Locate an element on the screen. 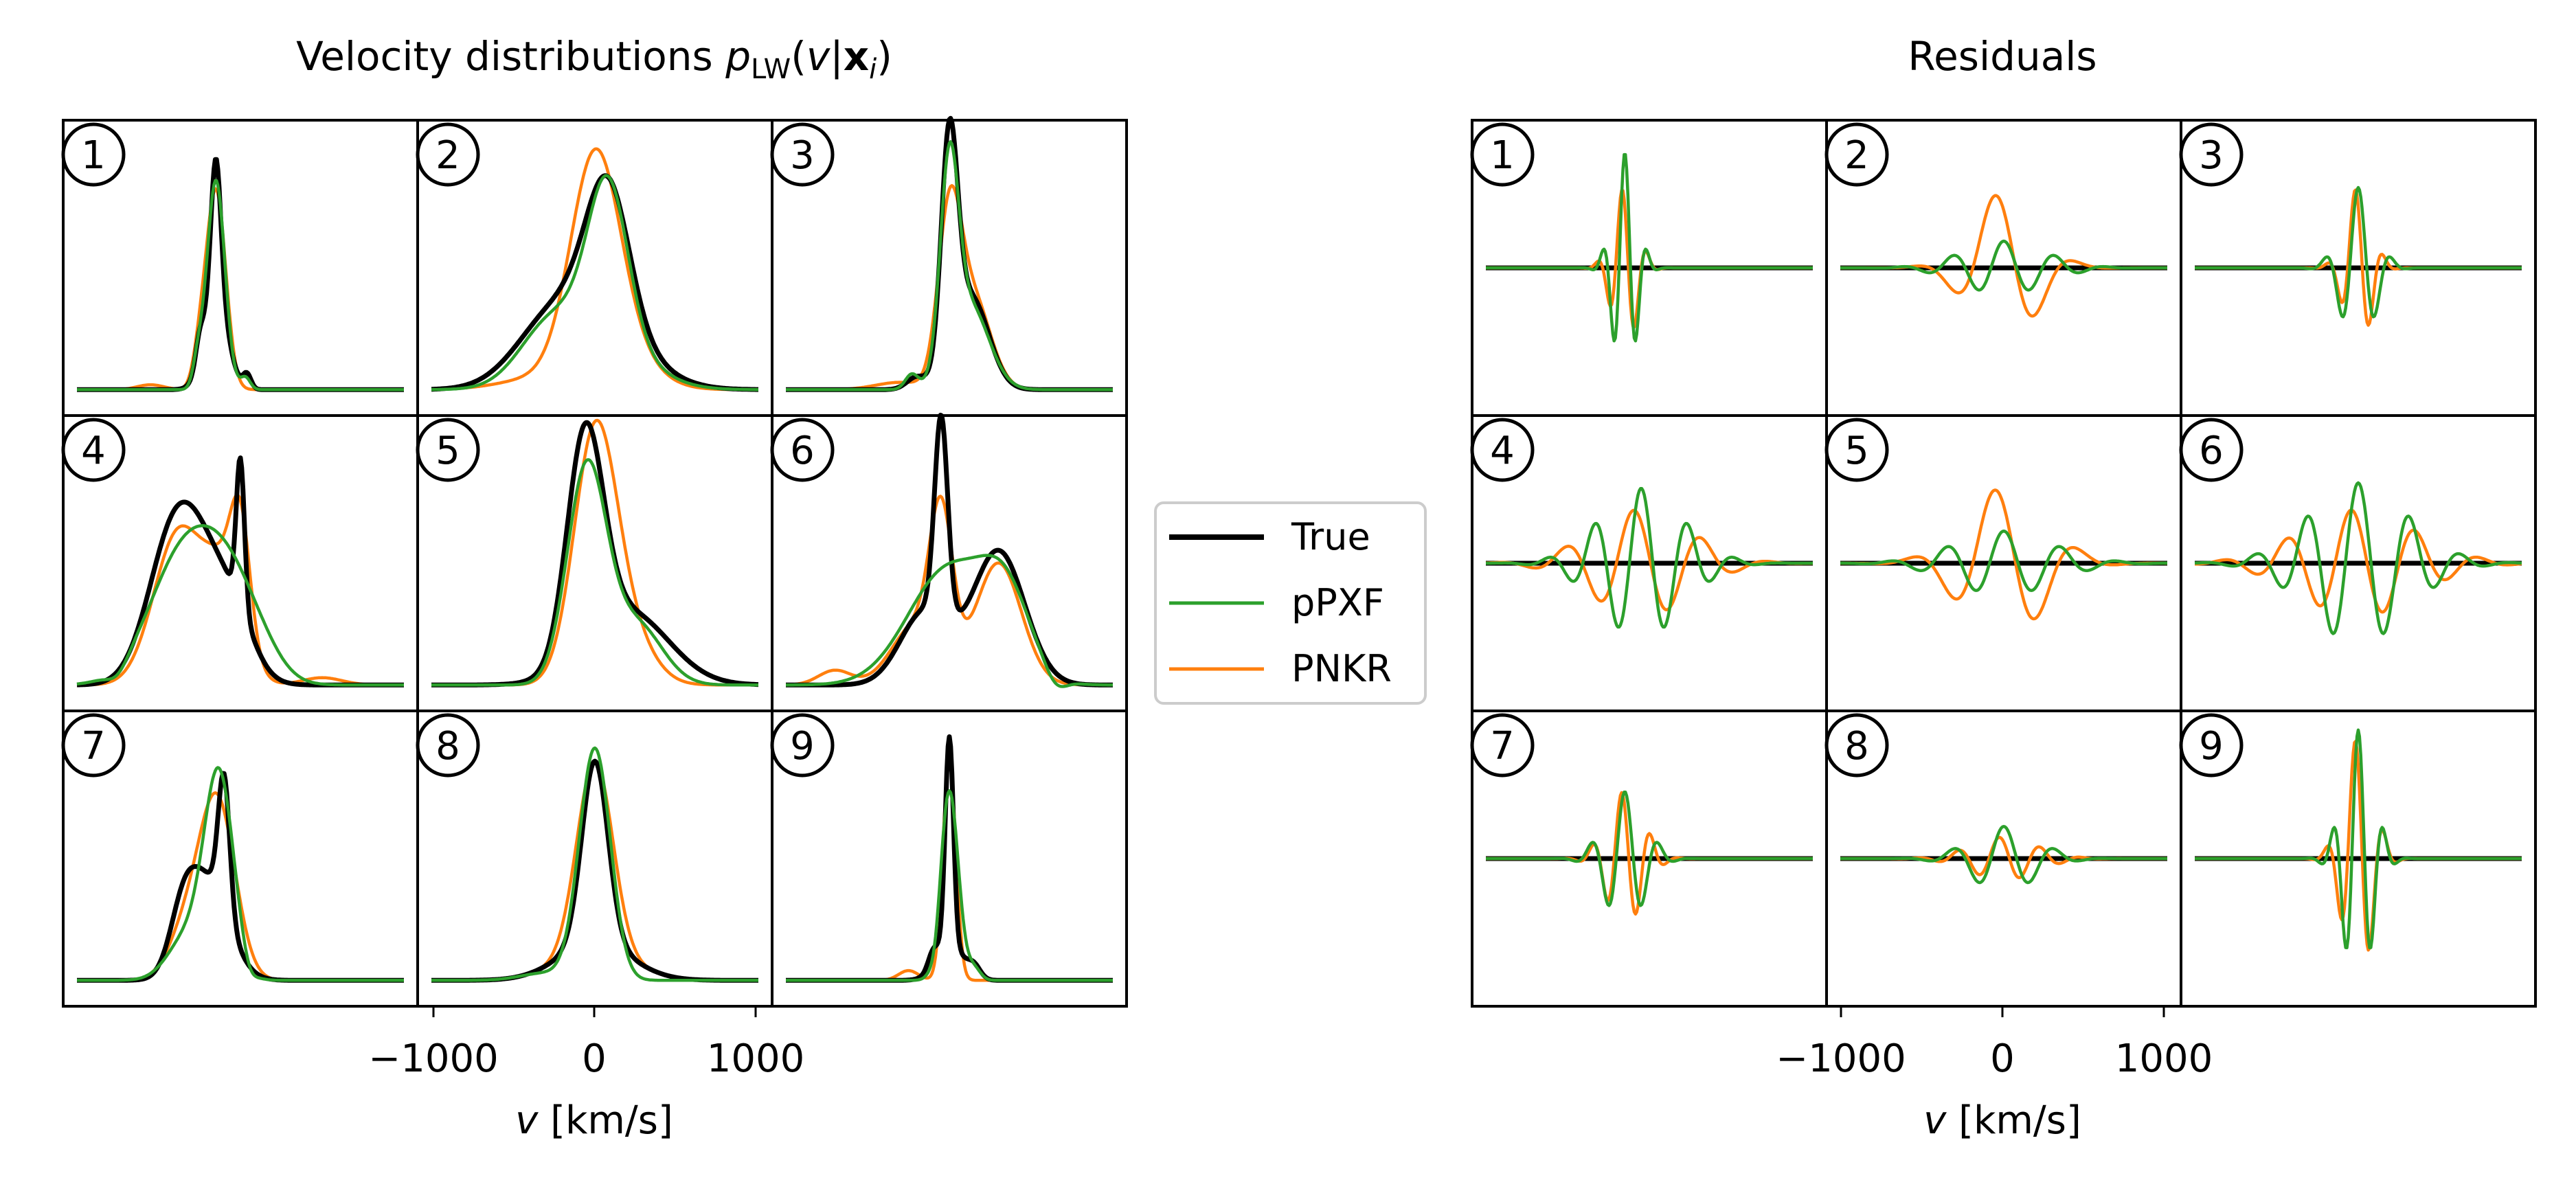 This screenshot has width=2576, height=1202. residual-panel-6: 6 is located at coordinates (2358, 563).